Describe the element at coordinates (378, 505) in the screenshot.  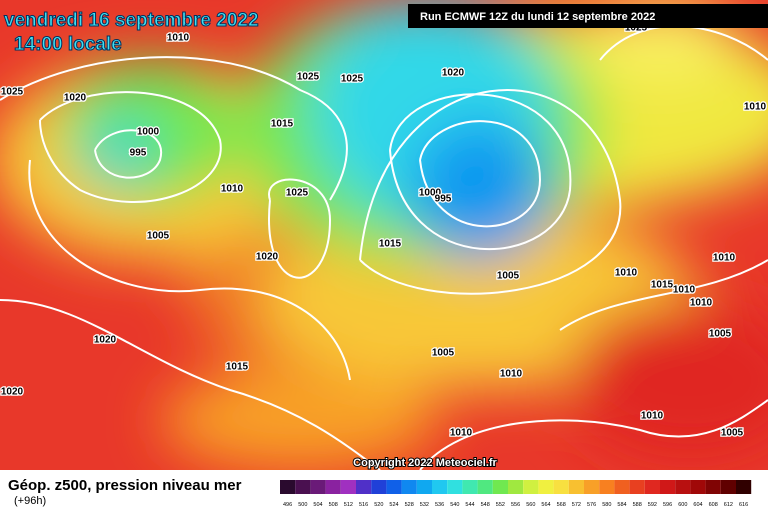
I see `scale-label: 520` at that location.